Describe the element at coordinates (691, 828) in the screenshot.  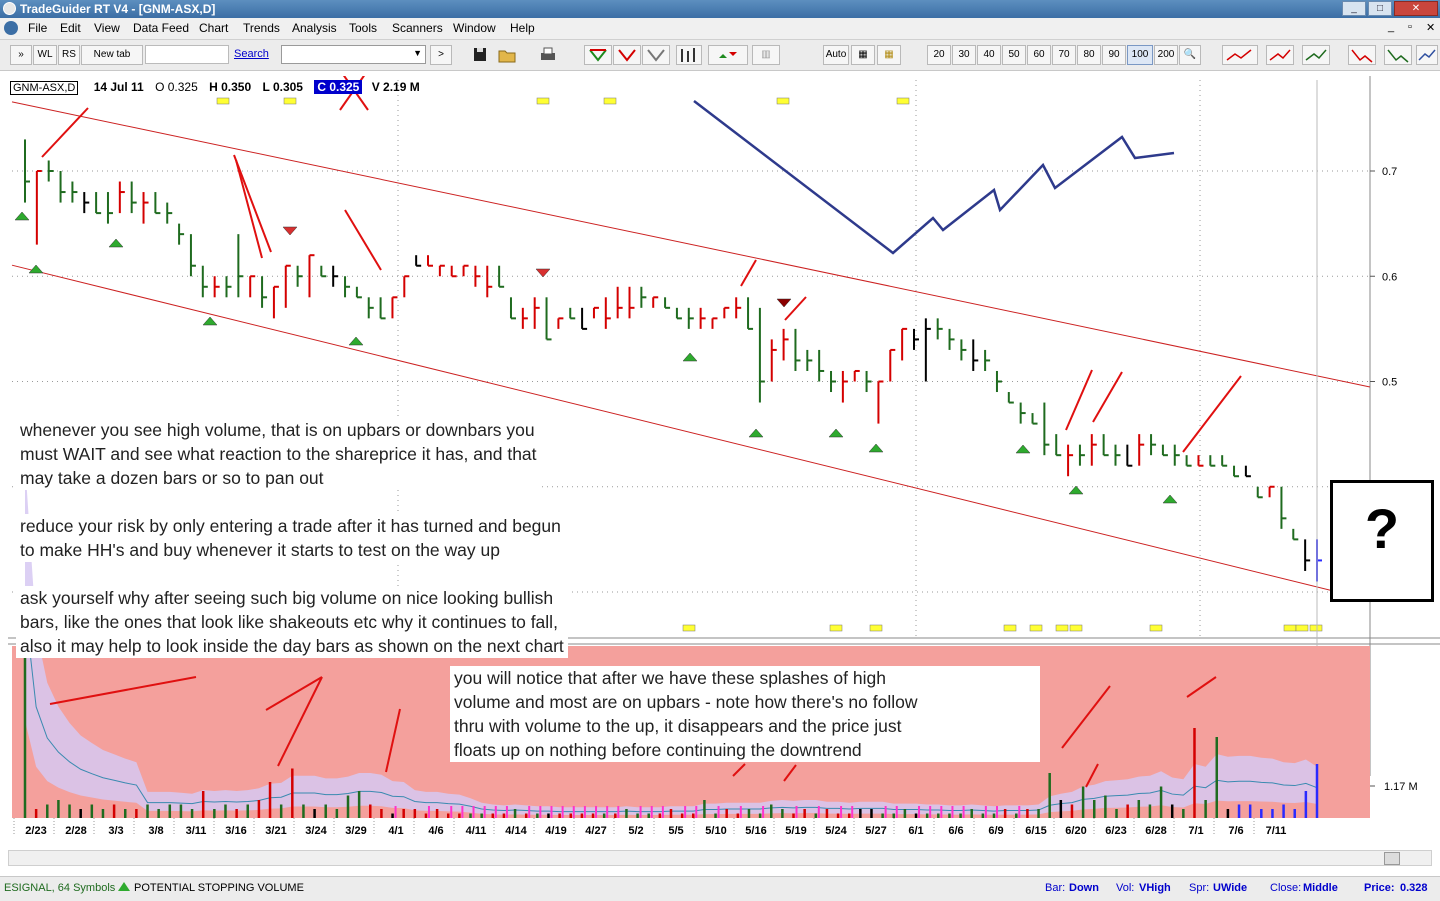
I see `date-axis-background` at that location.